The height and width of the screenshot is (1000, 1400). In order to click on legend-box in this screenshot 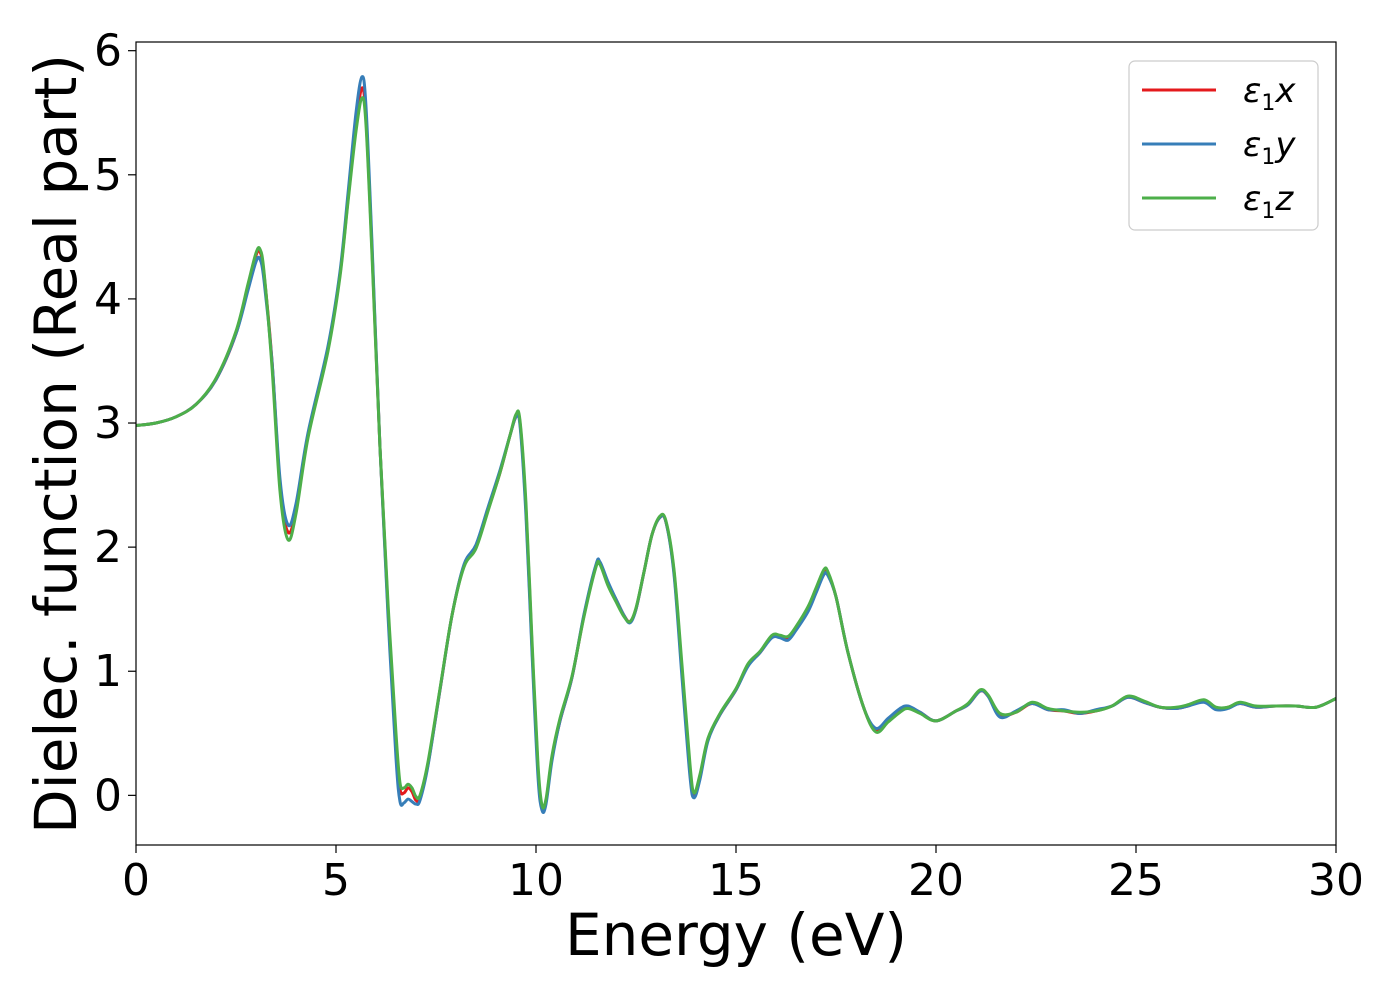, I will do `click(1223, 145)`.